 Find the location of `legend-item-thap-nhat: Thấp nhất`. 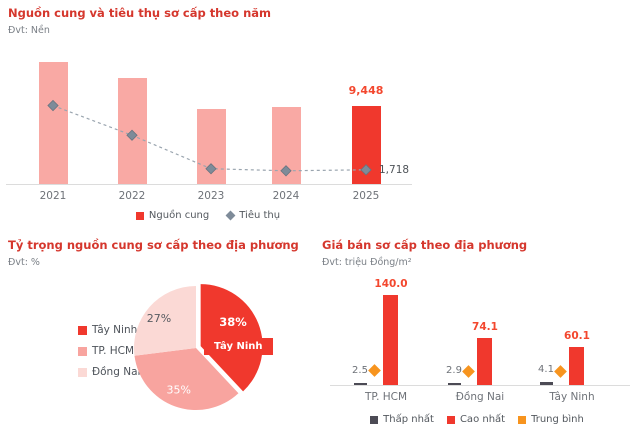

legend-item-thap-nhat: Thấp nhất is located at coordinates (402, 419).